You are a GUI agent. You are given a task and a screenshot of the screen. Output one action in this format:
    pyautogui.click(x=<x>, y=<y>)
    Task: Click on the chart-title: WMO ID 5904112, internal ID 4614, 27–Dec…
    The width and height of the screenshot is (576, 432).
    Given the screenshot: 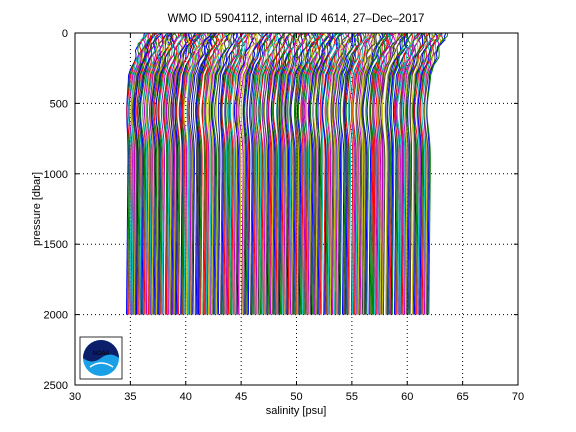 What is the action you would take?
    pyautogui.click(x=296, y=19)
    